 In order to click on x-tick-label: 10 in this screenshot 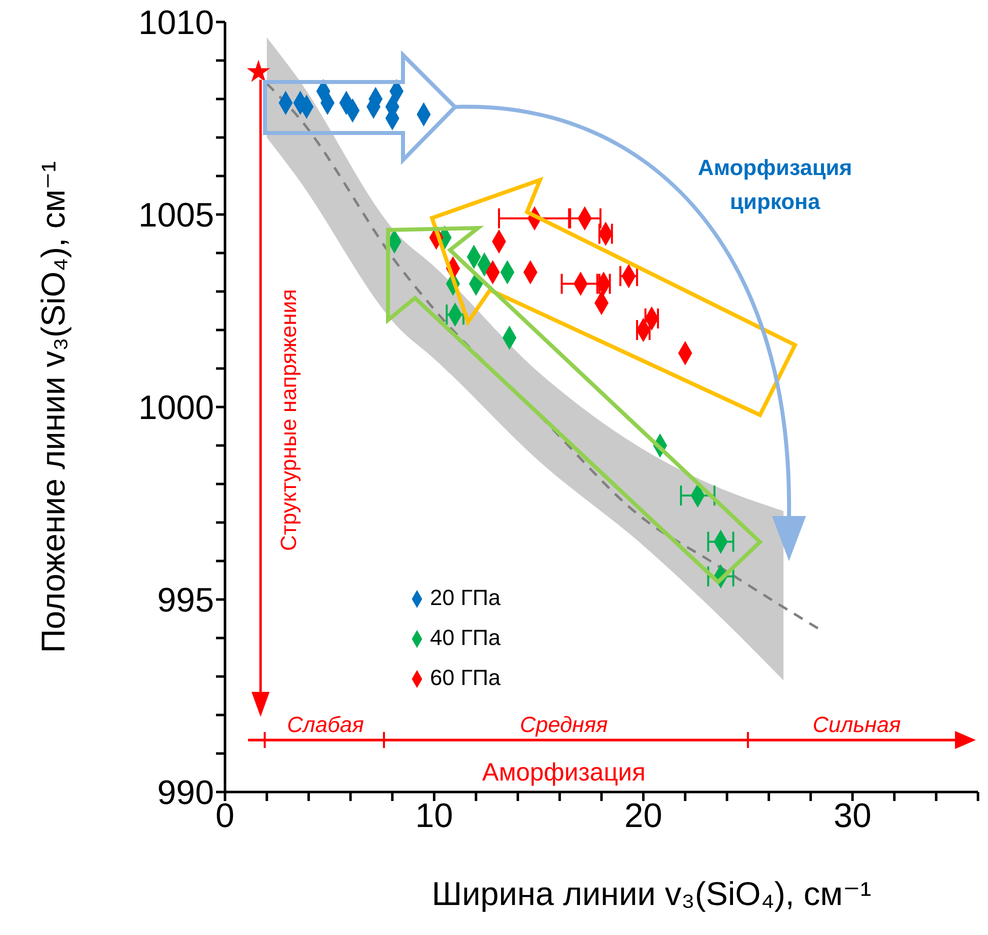, I will do `click(434, 816)`.